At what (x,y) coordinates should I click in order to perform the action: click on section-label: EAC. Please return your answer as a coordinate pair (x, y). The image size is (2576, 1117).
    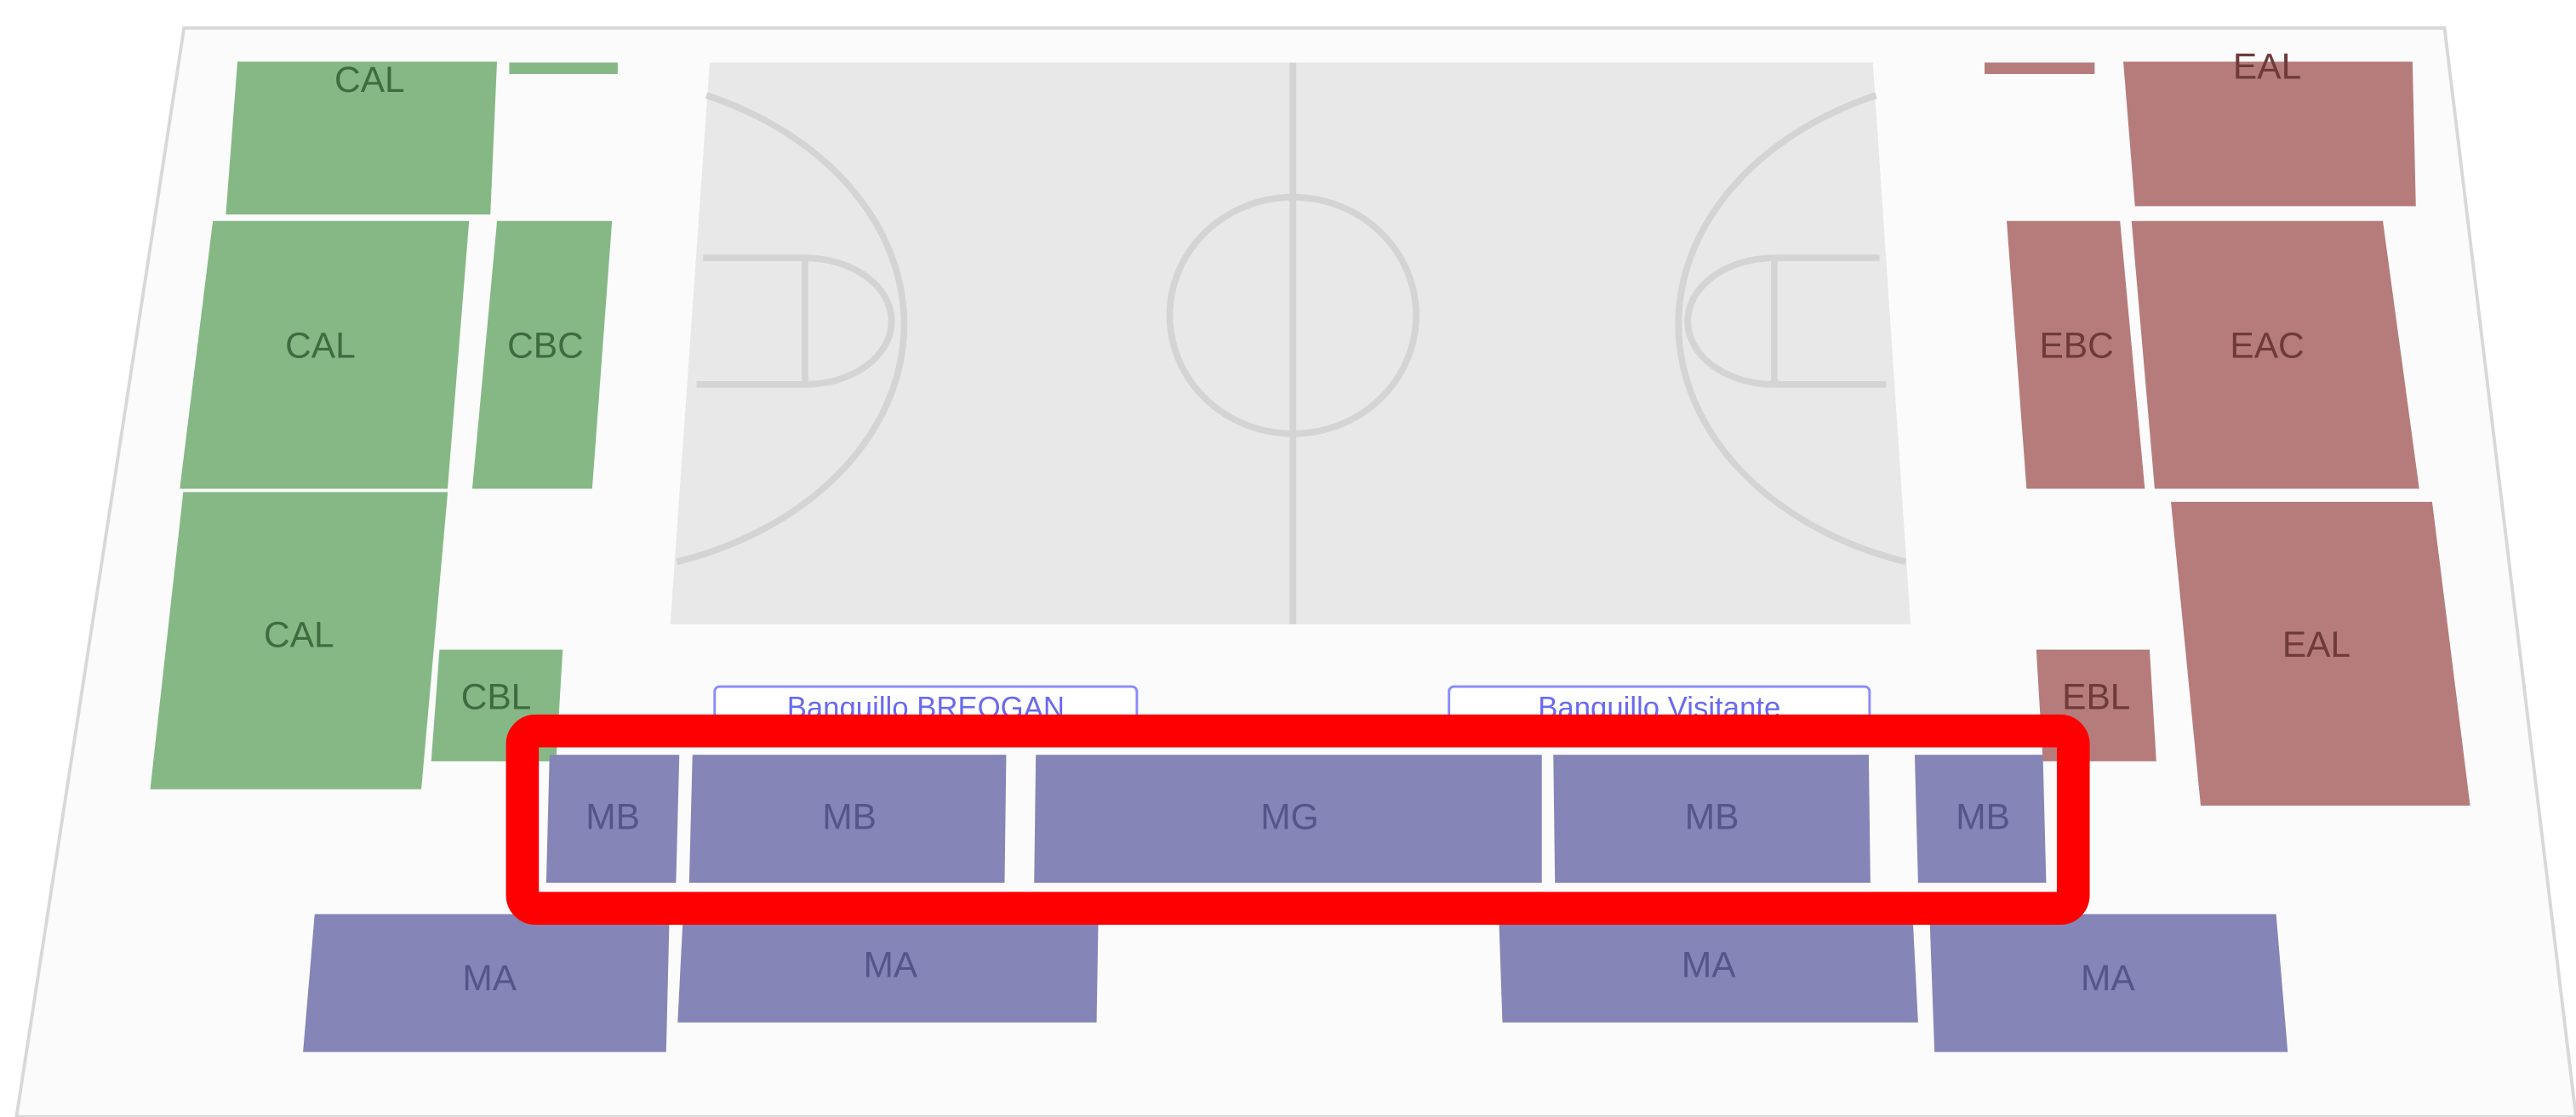
    Looking at the image, I should click on (2267, 346).